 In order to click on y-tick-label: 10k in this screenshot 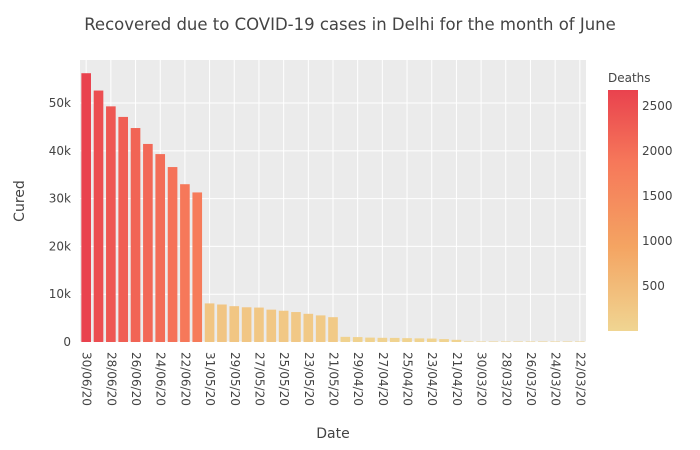, I will do `click(60, 294)`.